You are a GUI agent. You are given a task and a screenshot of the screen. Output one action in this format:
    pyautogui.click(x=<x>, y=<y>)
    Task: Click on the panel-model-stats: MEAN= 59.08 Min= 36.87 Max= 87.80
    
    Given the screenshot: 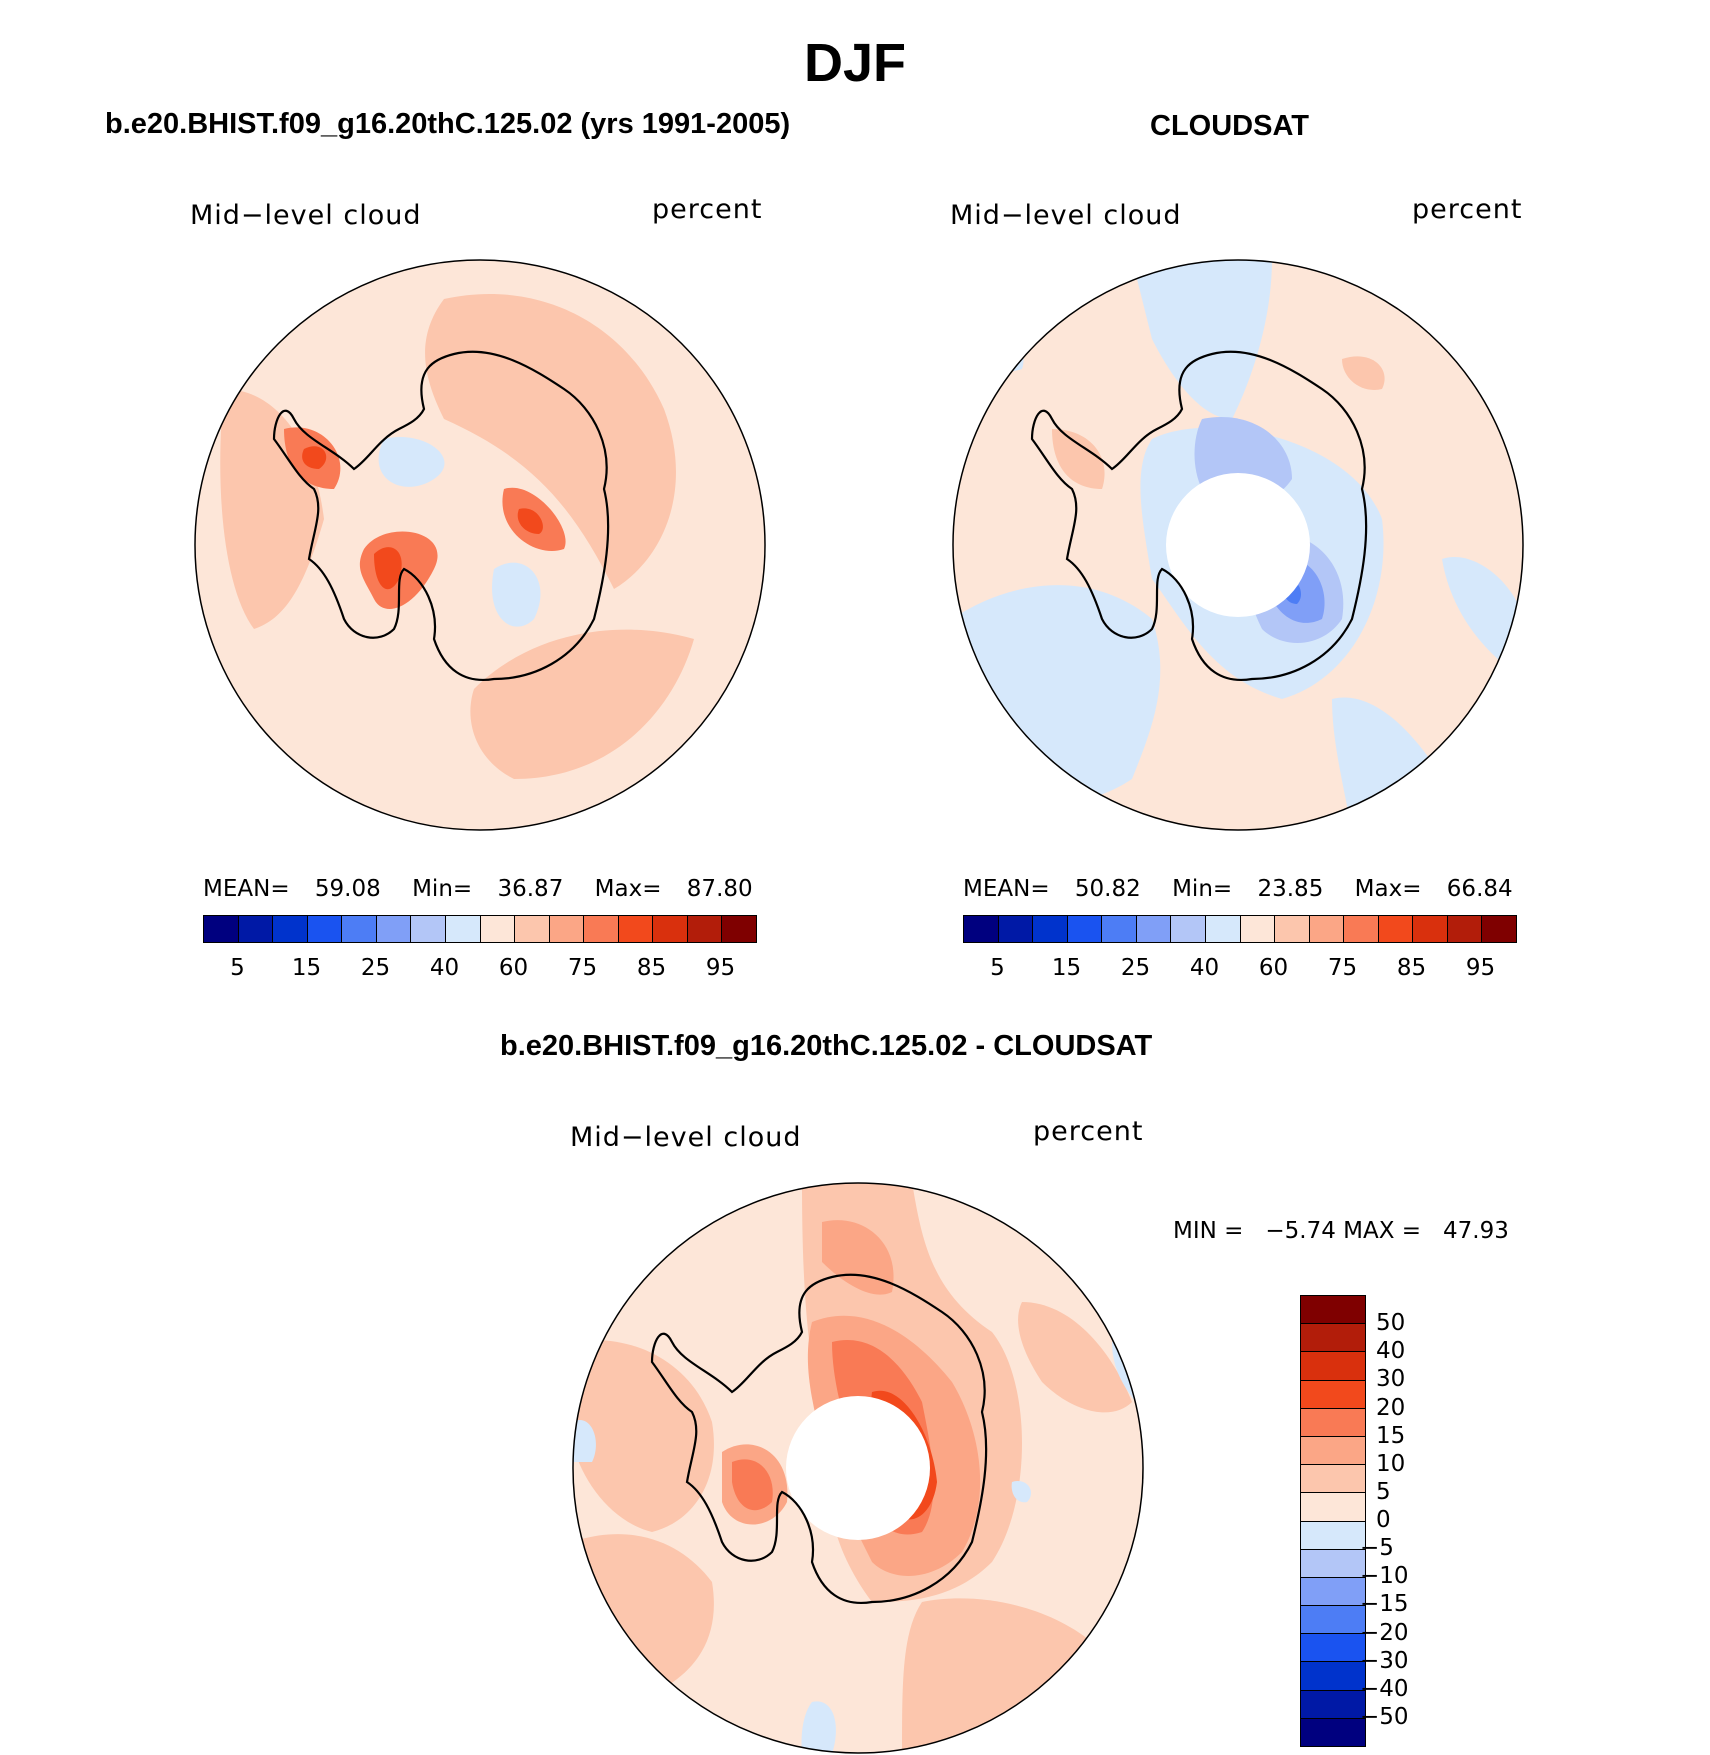 What is the action you would take?
    pyautogui.click(x=478, y=889)
    